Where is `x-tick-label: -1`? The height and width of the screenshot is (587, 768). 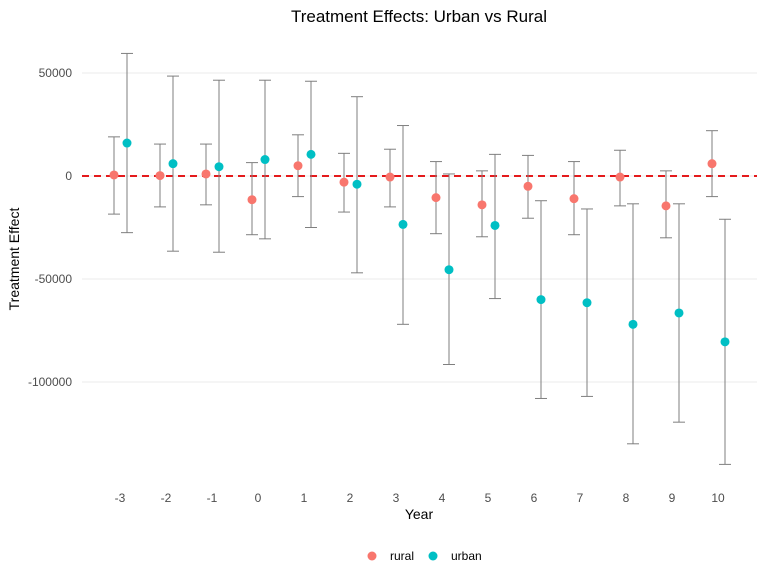 x-tick-label: -1 is located at coordinates (212, 498).